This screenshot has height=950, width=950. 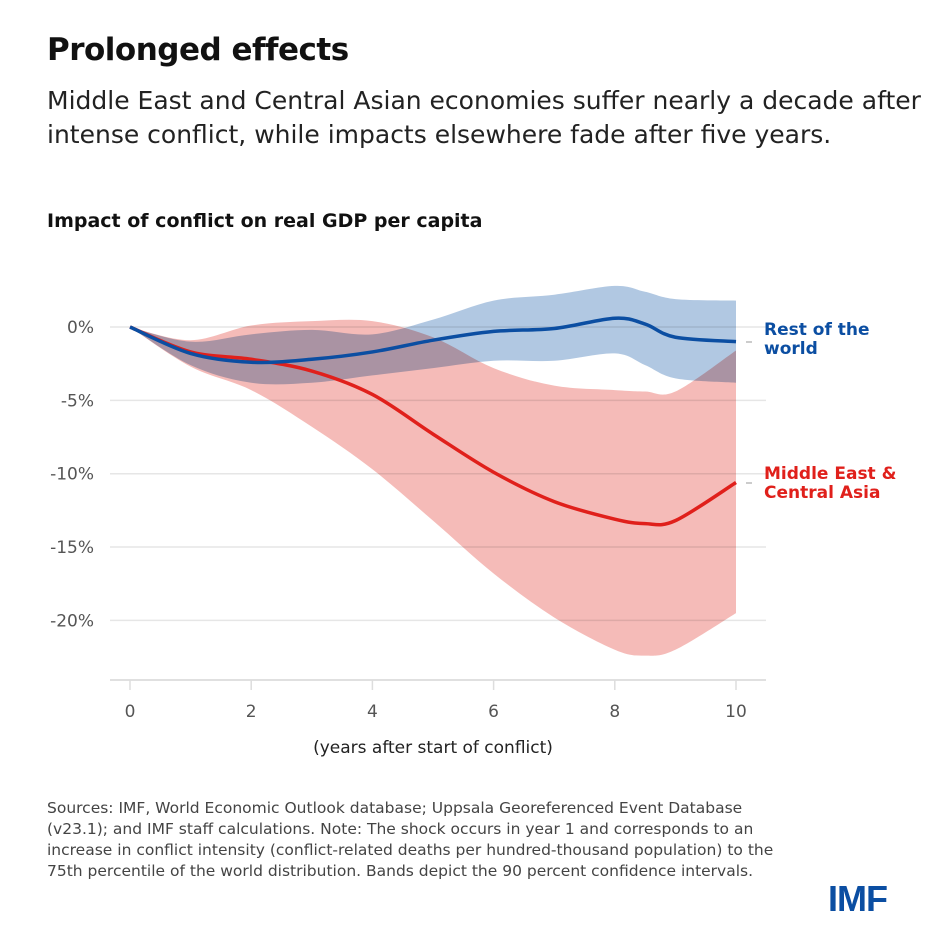 I want to click on confidence-band, so click(x=433, y=335).